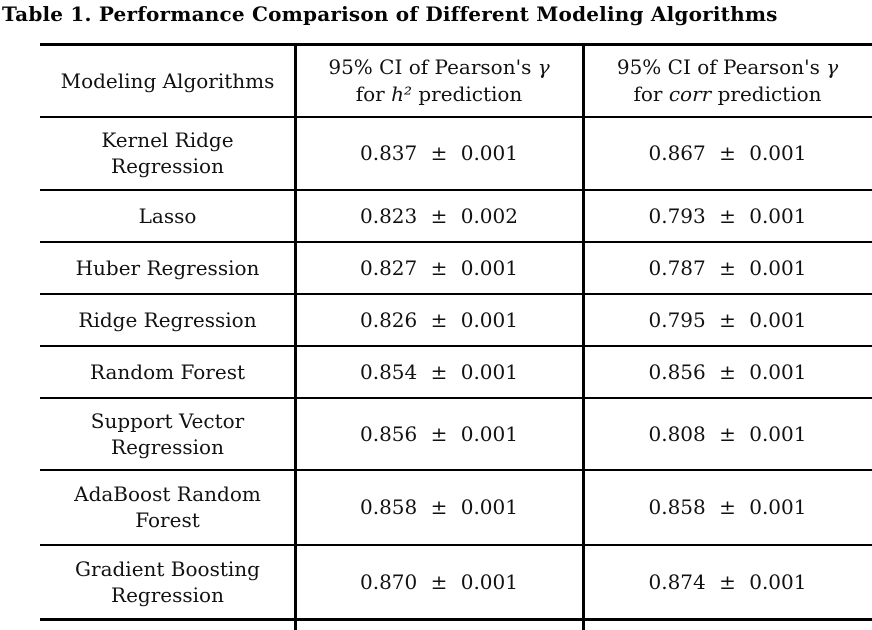 This screenshot has height=630, width=872. I want to click on algorithm-cell: Huber Regression, so click(167, 267).